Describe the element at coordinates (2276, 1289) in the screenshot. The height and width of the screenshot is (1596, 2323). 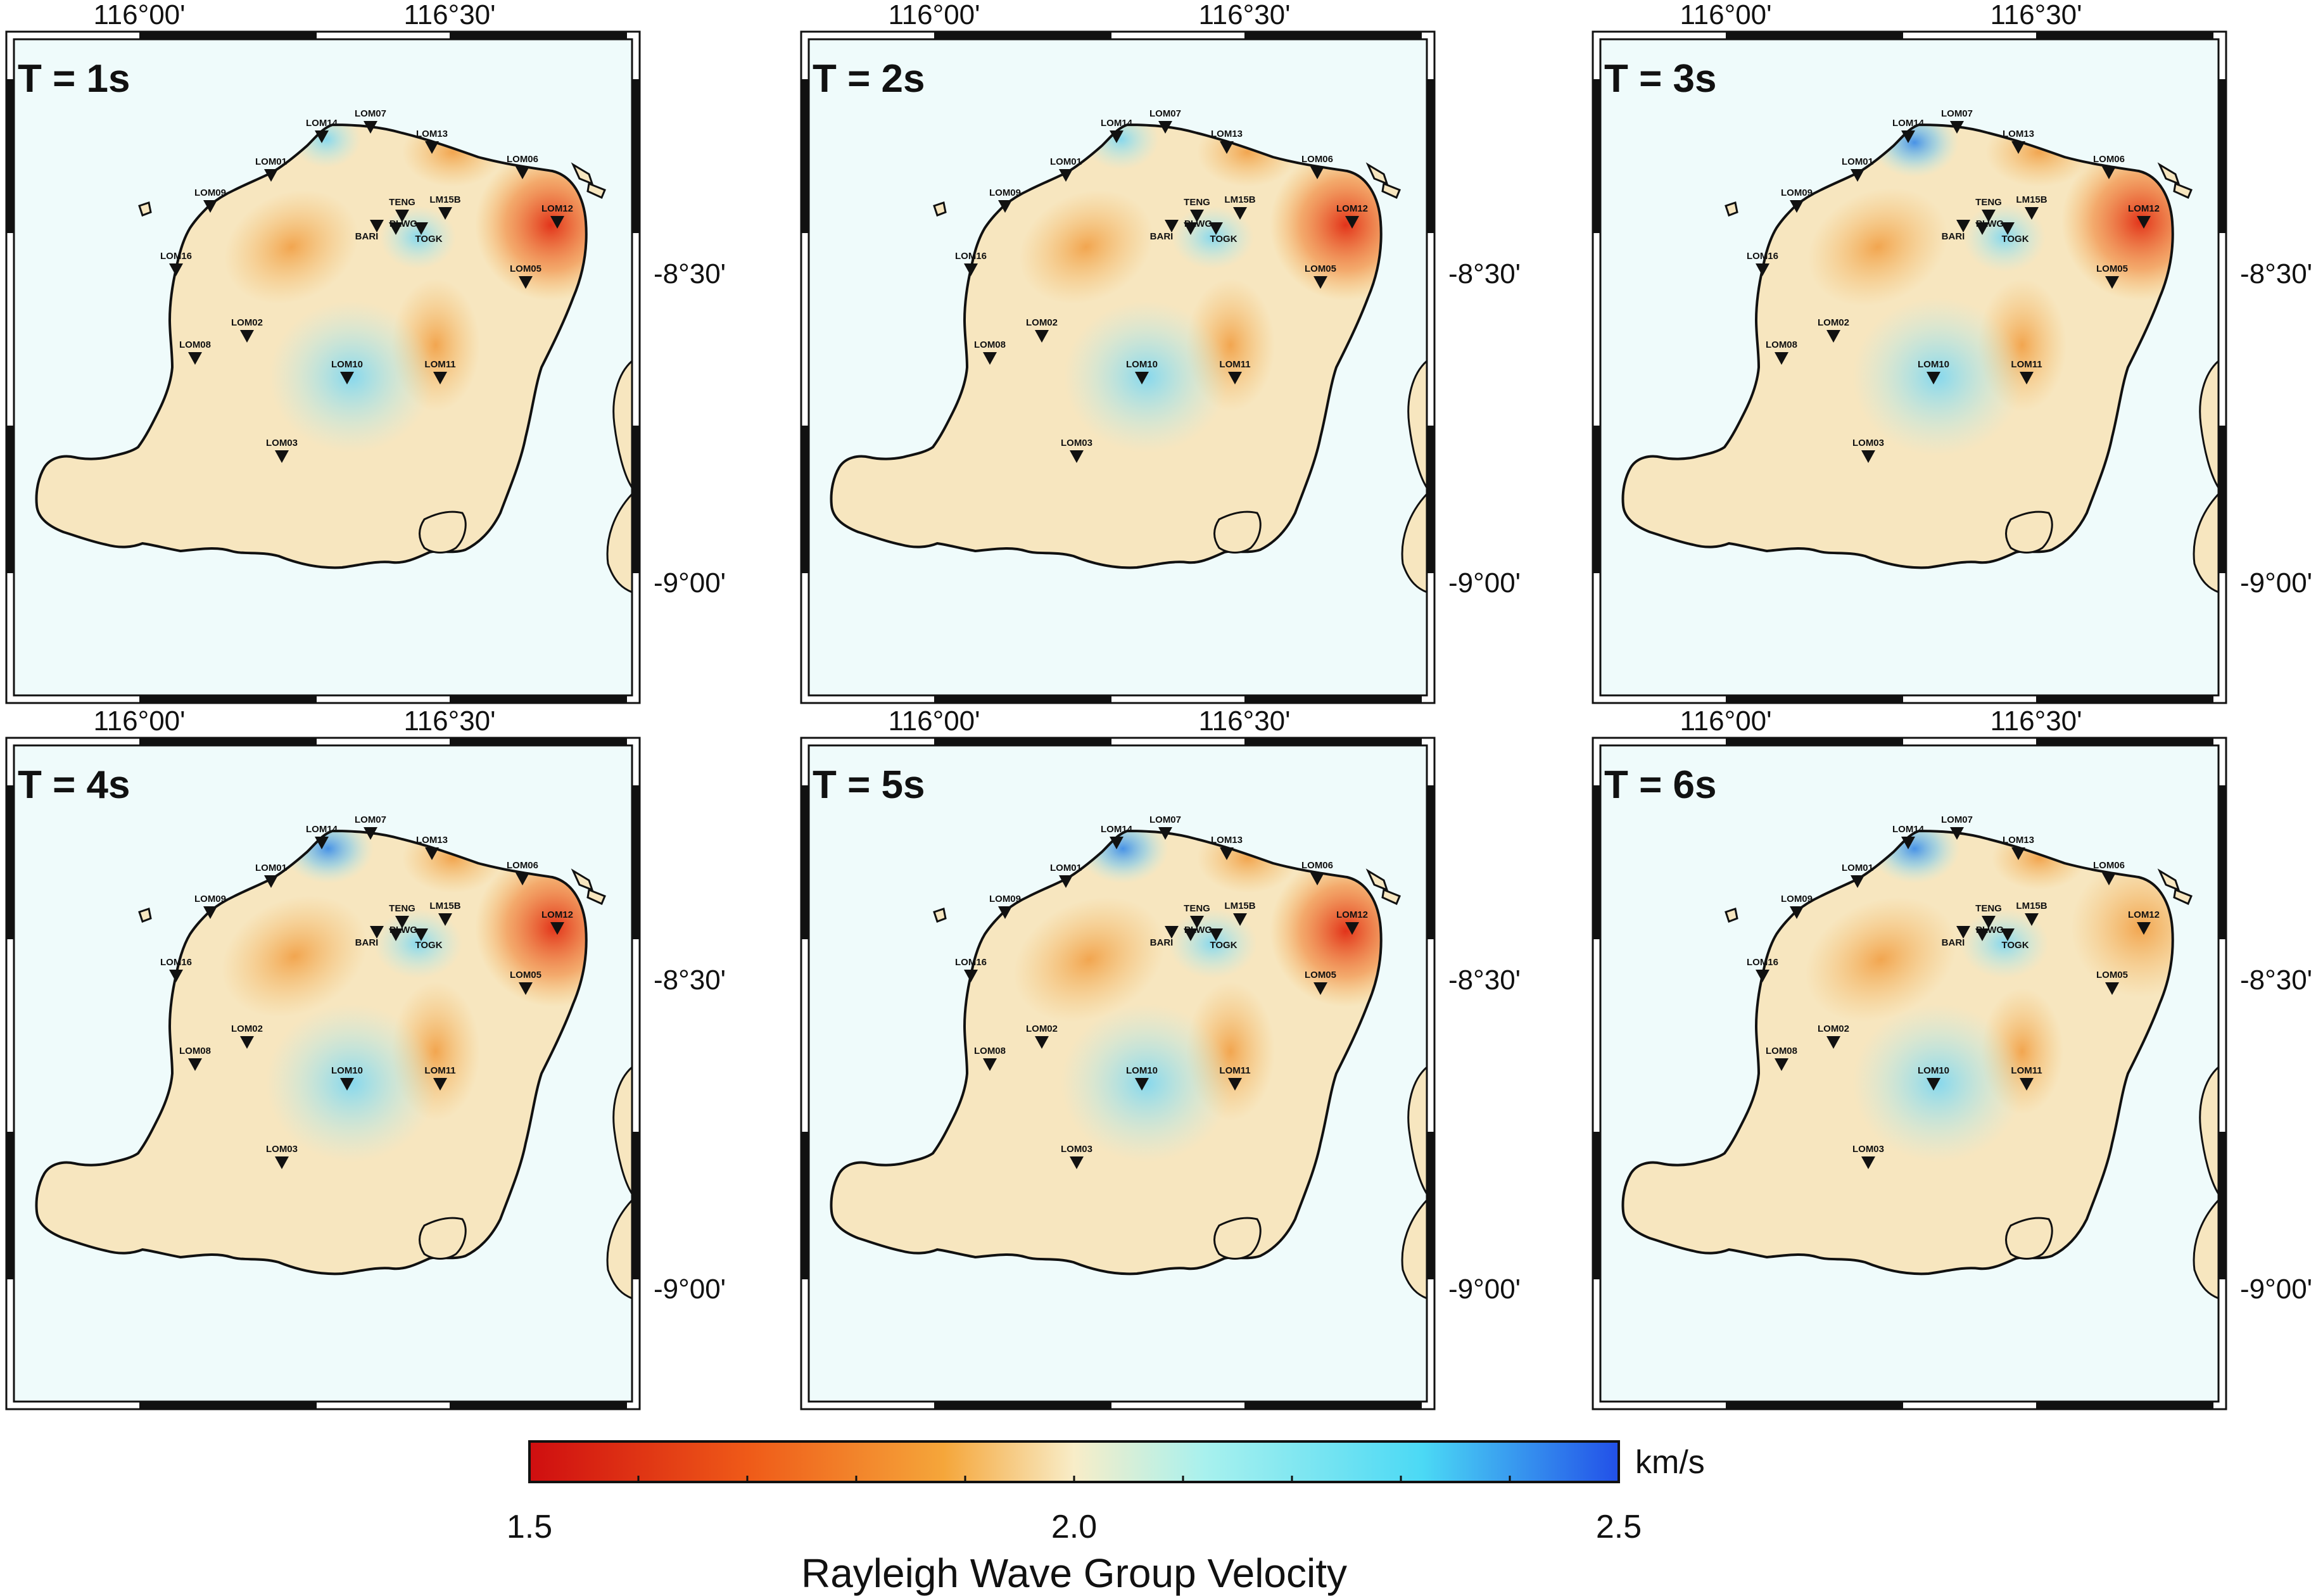
I see `lat-tick-label: -9°00'` at that location.